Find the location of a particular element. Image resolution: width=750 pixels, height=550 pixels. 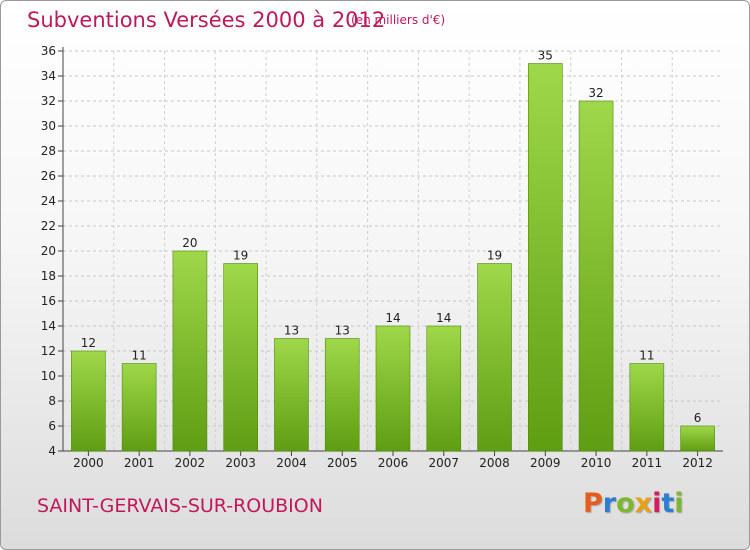

y-tick-label: 8 is located at coordinates (52, 401).